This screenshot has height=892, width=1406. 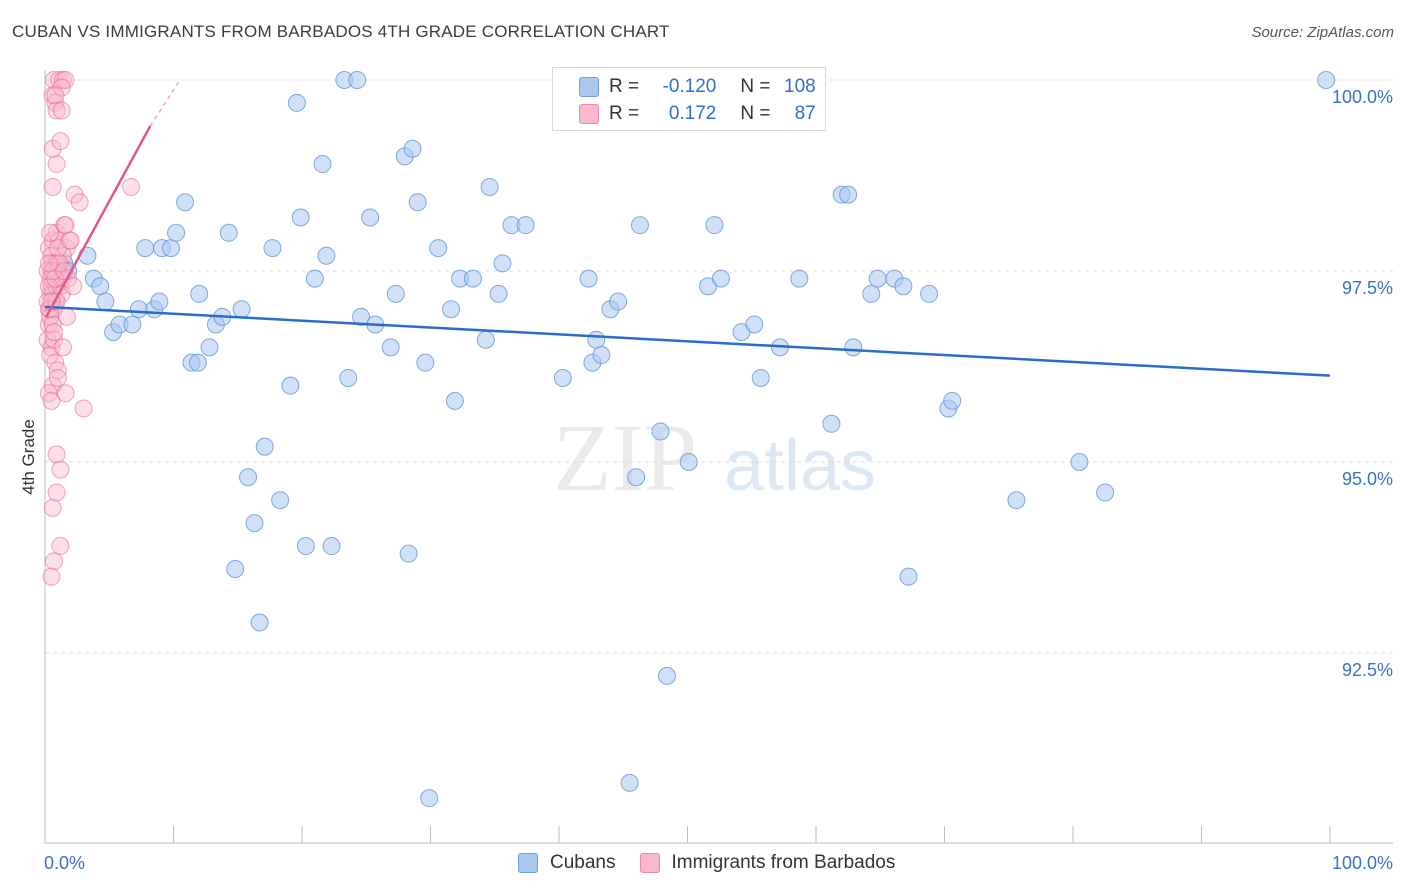 What do you see at coordinates (627, 86) in the screenshot?
I see `r-label: R =` at bounding box center [627, 86].